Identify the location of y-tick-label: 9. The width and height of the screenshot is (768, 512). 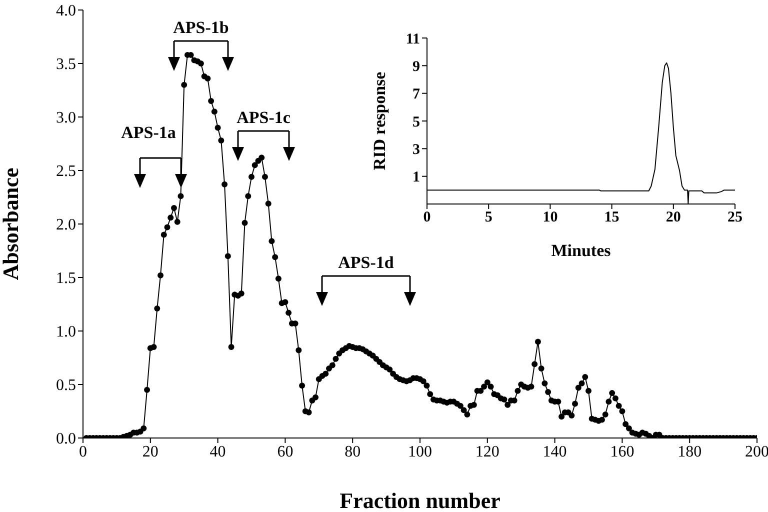
(416, 66).